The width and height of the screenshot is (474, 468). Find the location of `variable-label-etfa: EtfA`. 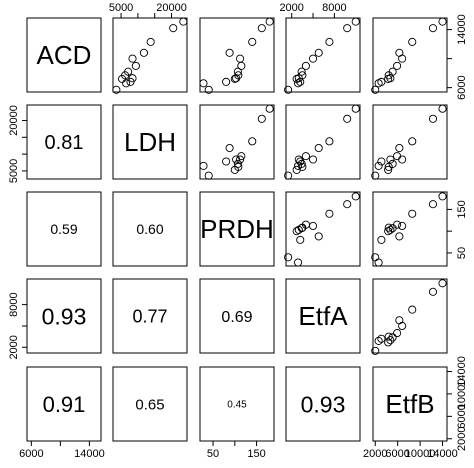

variable-label-etfa: EtfA is located at coordinates (323, 316).